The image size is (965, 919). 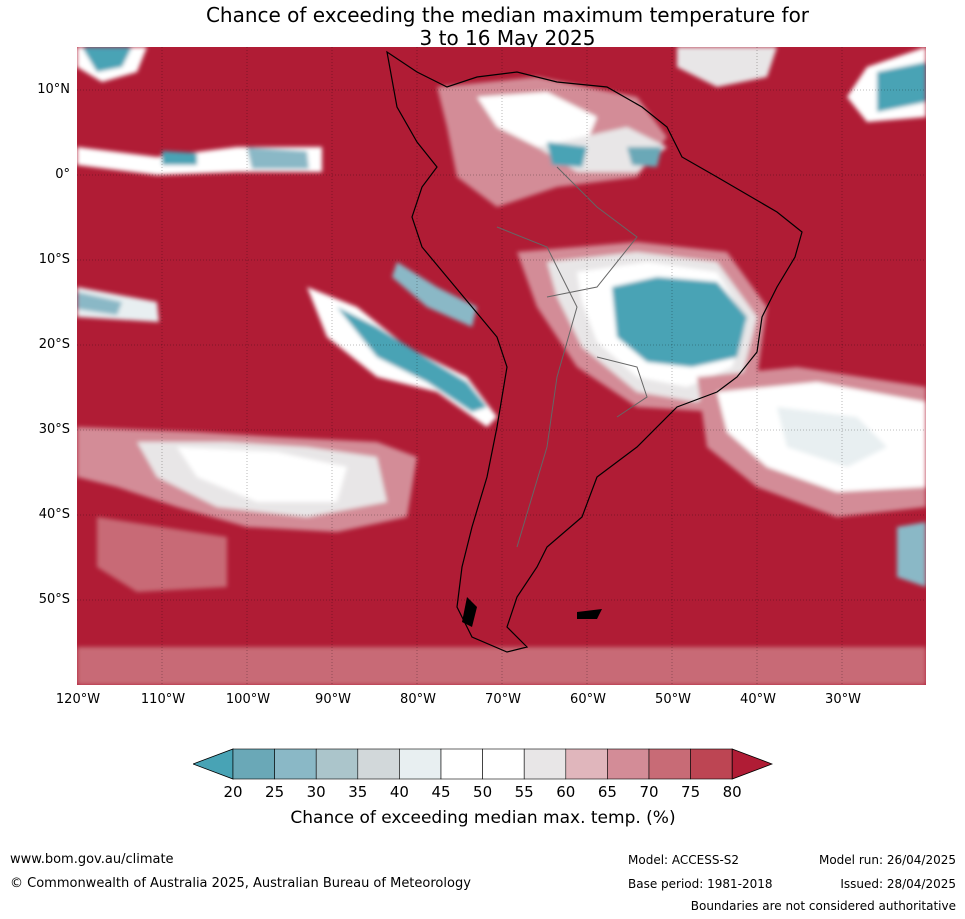 I want to click on lon-label-60w: 60°W, so click(x=588, y=699).